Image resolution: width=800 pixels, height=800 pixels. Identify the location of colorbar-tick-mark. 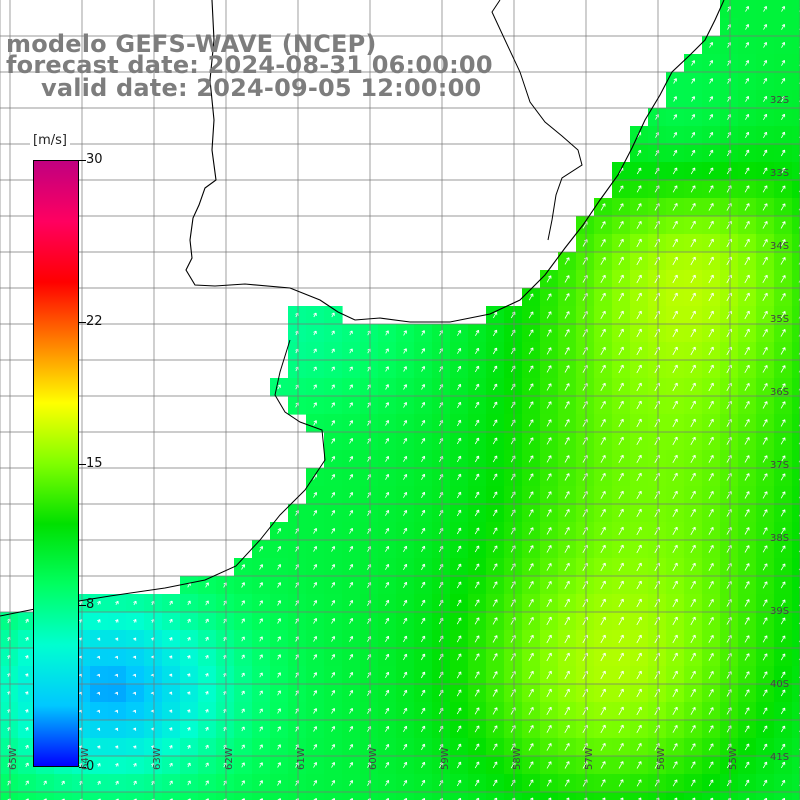
(82, 606).